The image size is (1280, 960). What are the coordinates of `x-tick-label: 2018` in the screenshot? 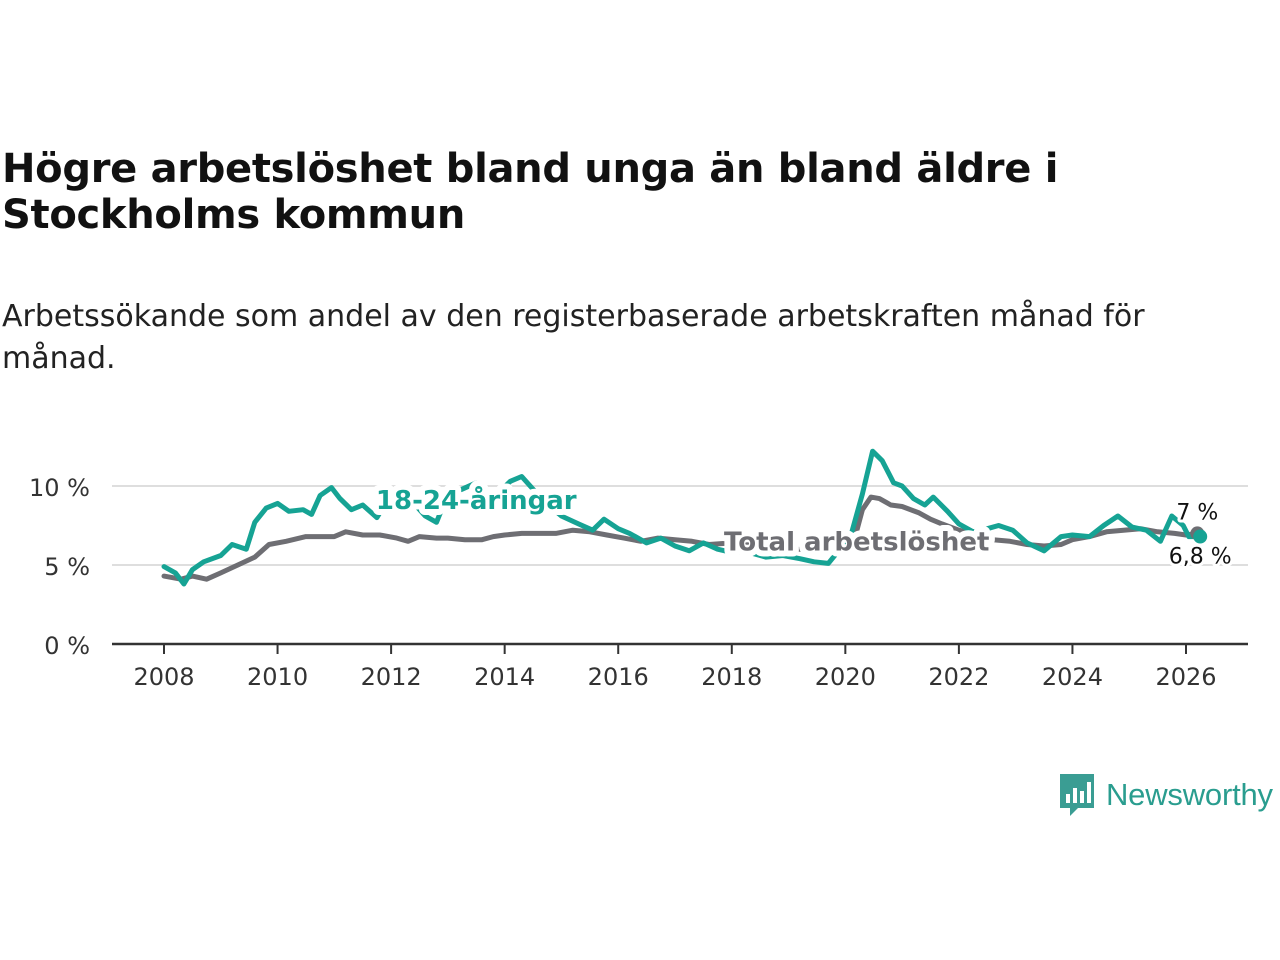 It's located at (731, 677).